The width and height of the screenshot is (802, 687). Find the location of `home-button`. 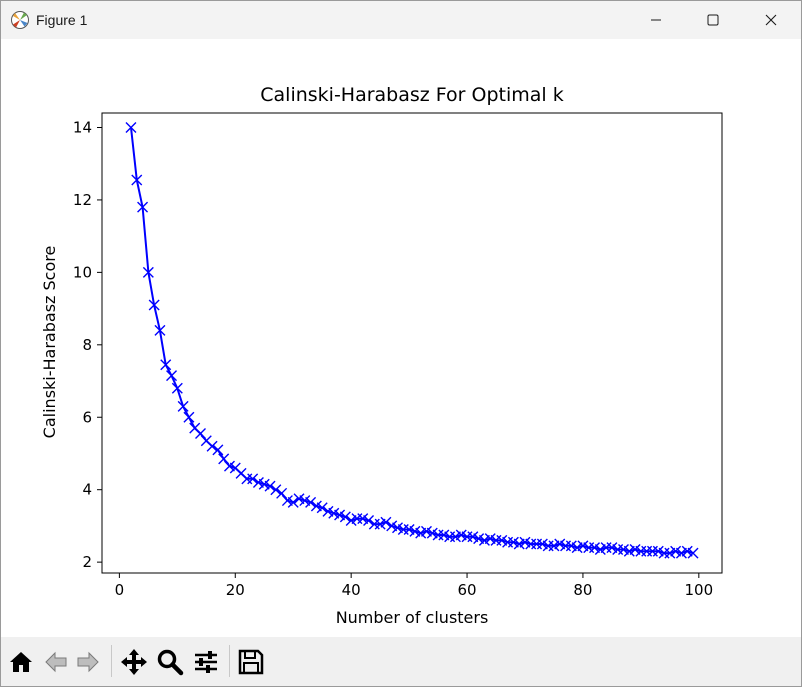

home-button is located at coordinates (21, 662).